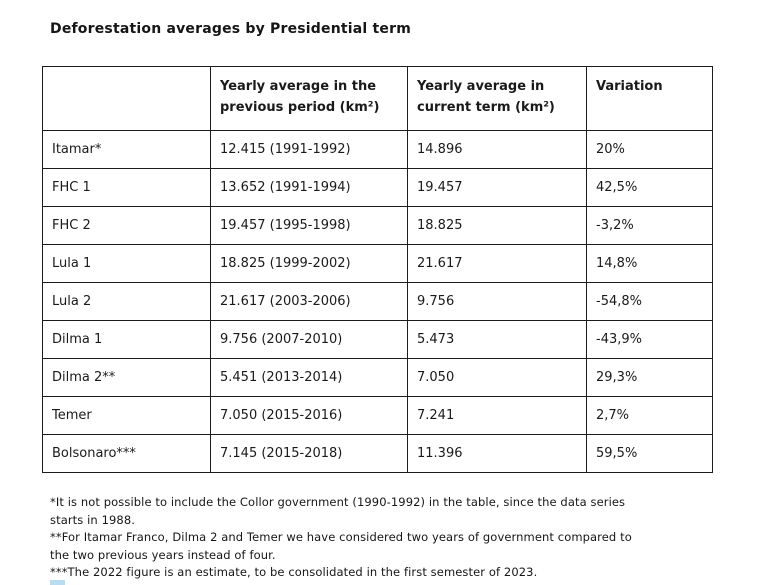  I want to click on footnote-collor-line-2: starts in 1988., so click(92, 519).